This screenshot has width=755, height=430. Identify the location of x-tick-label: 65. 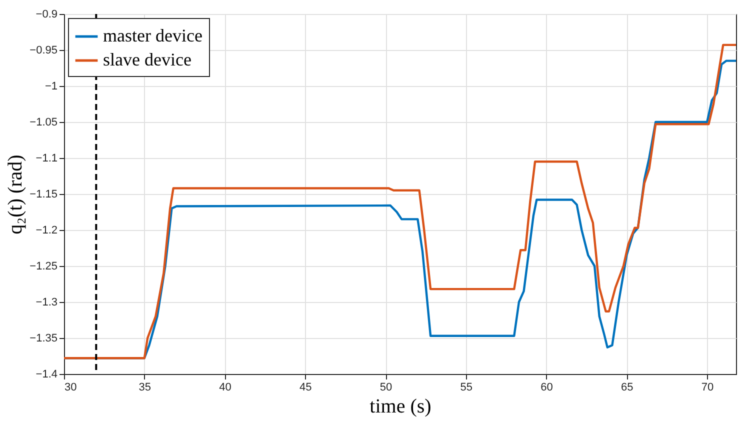
(627, 388).